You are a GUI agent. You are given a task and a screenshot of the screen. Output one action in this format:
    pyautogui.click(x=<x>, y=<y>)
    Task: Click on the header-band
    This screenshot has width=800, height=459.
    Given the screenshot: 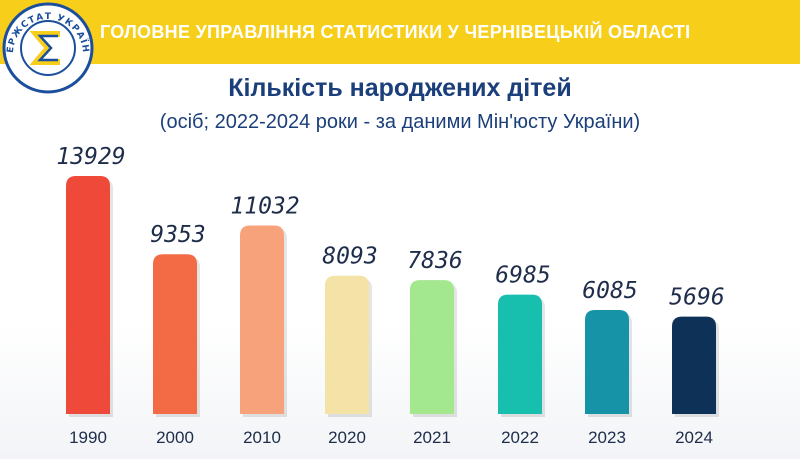 What is the action you would take?
    pyautogui.click(x=400, y=32)
    